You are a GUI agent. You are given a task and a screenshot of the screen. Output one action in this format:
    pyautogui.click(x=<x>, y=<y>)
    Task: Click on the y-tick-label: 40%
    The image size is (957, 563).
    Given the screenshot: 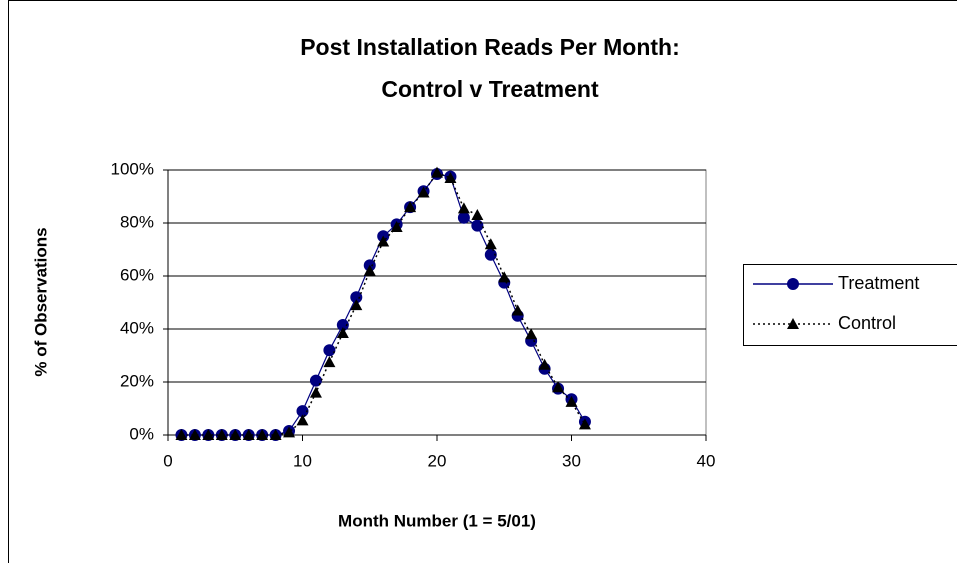 What is the action you would take?
    pyautogui.click(x=137, y=327)
    